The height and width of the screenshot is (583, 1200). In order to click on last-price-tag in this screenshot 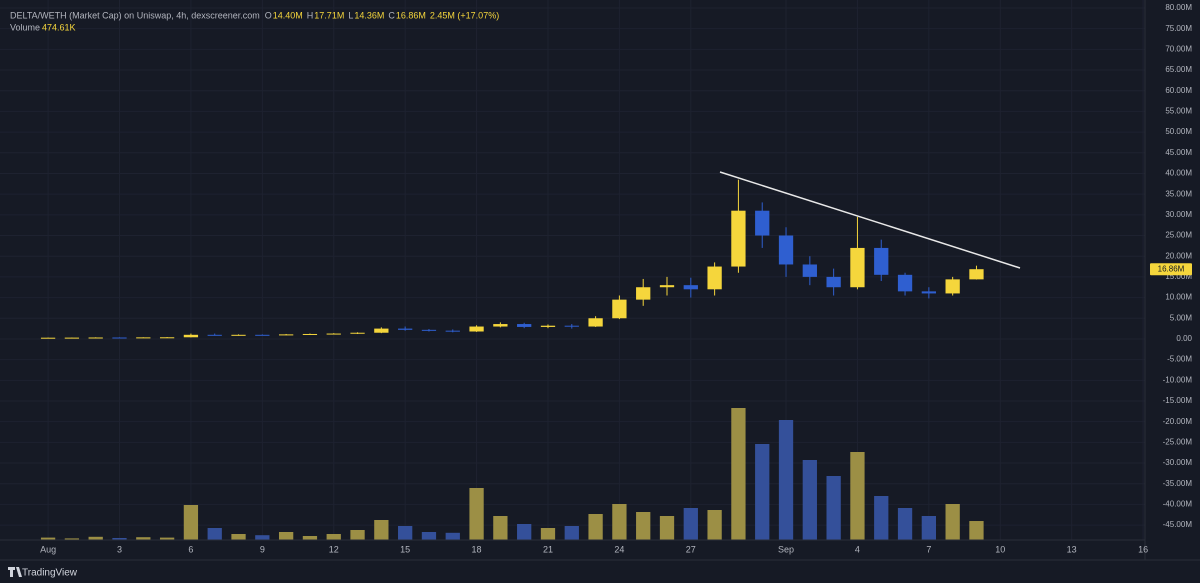, I will do `click(1171, 269)`.